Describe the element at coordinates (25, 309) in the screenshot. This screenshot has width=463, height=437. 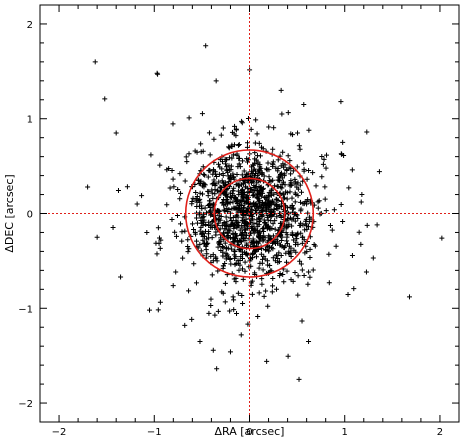
I see `y-tick-label: −1` at that location.